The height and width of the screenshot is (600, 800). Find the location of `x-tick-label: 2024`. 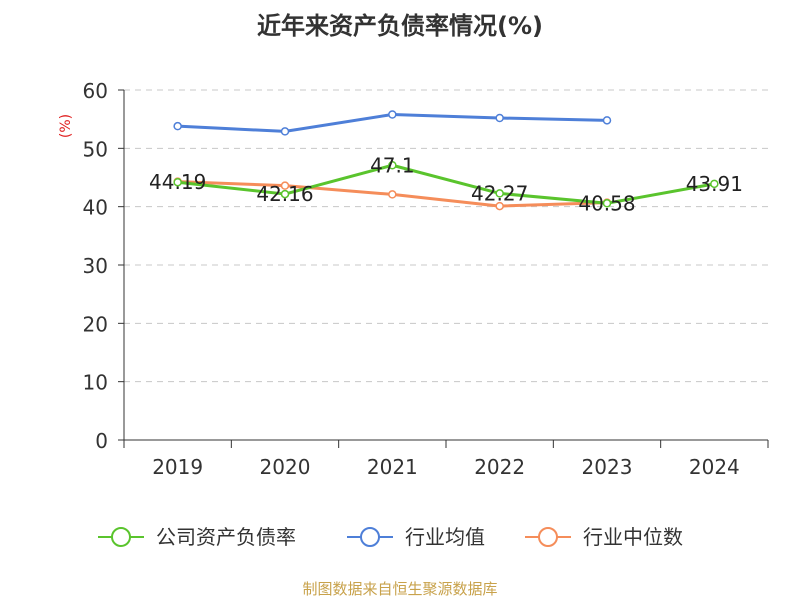

x-tick-label: 2024 is located at coordinates (714, 467).